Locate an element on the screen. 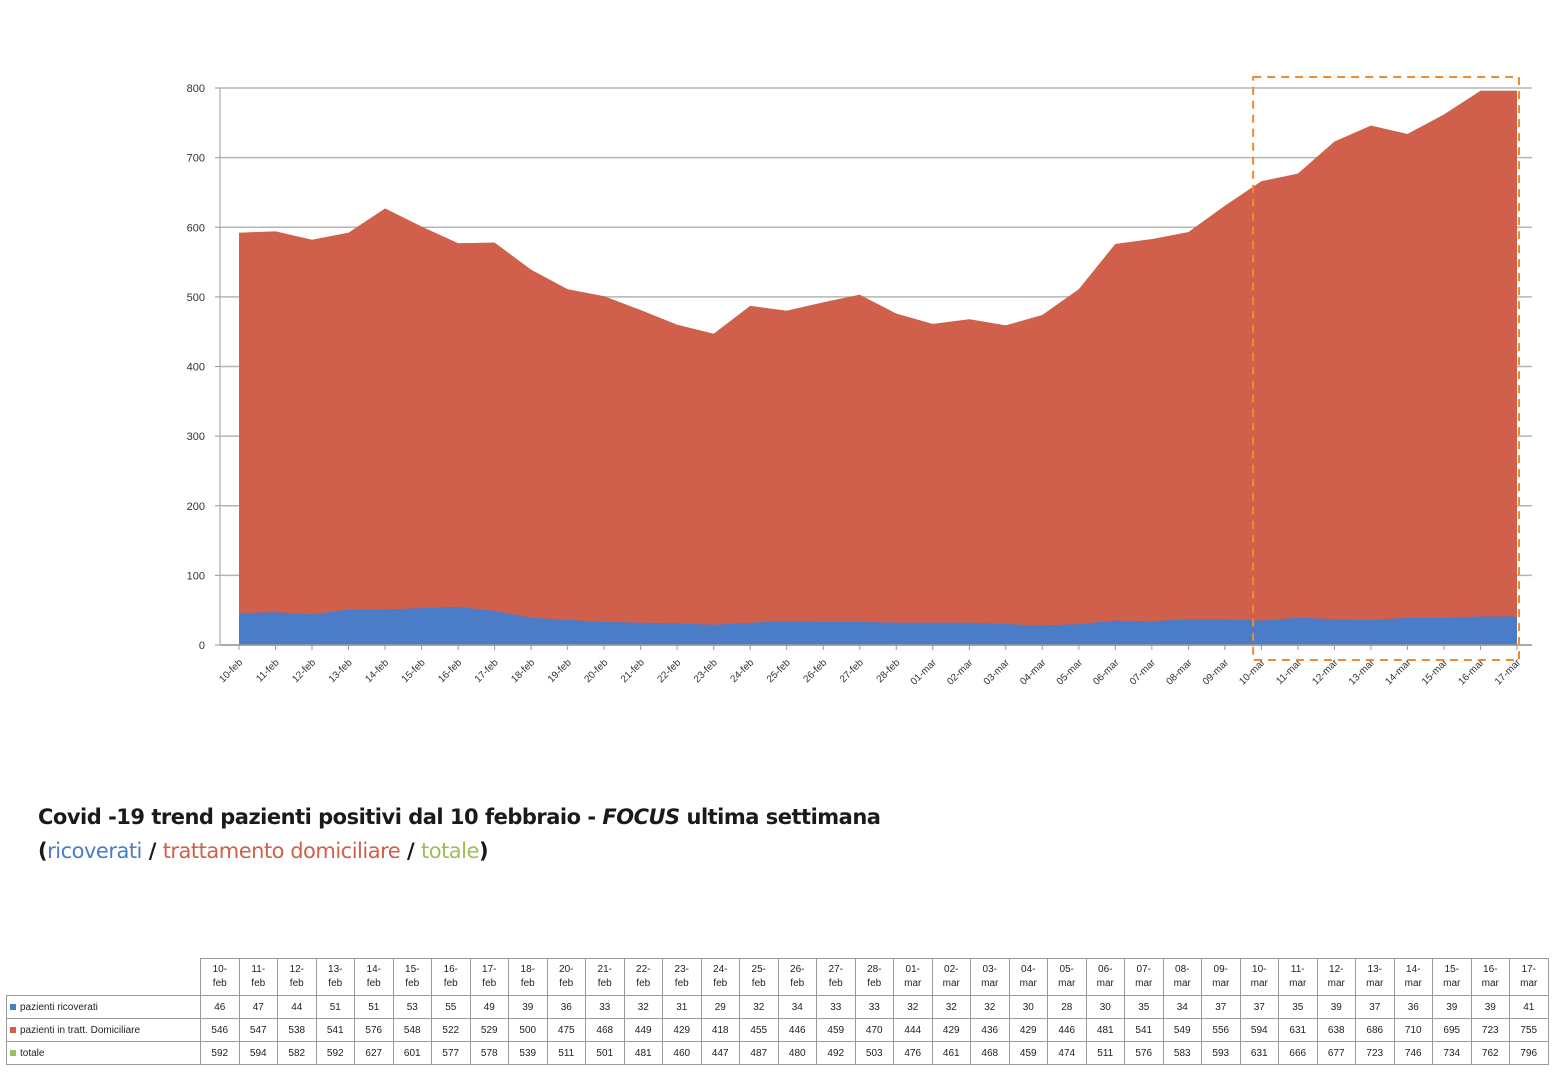  table-header-cell: 05- mar is located at coordinates (1067, 977).